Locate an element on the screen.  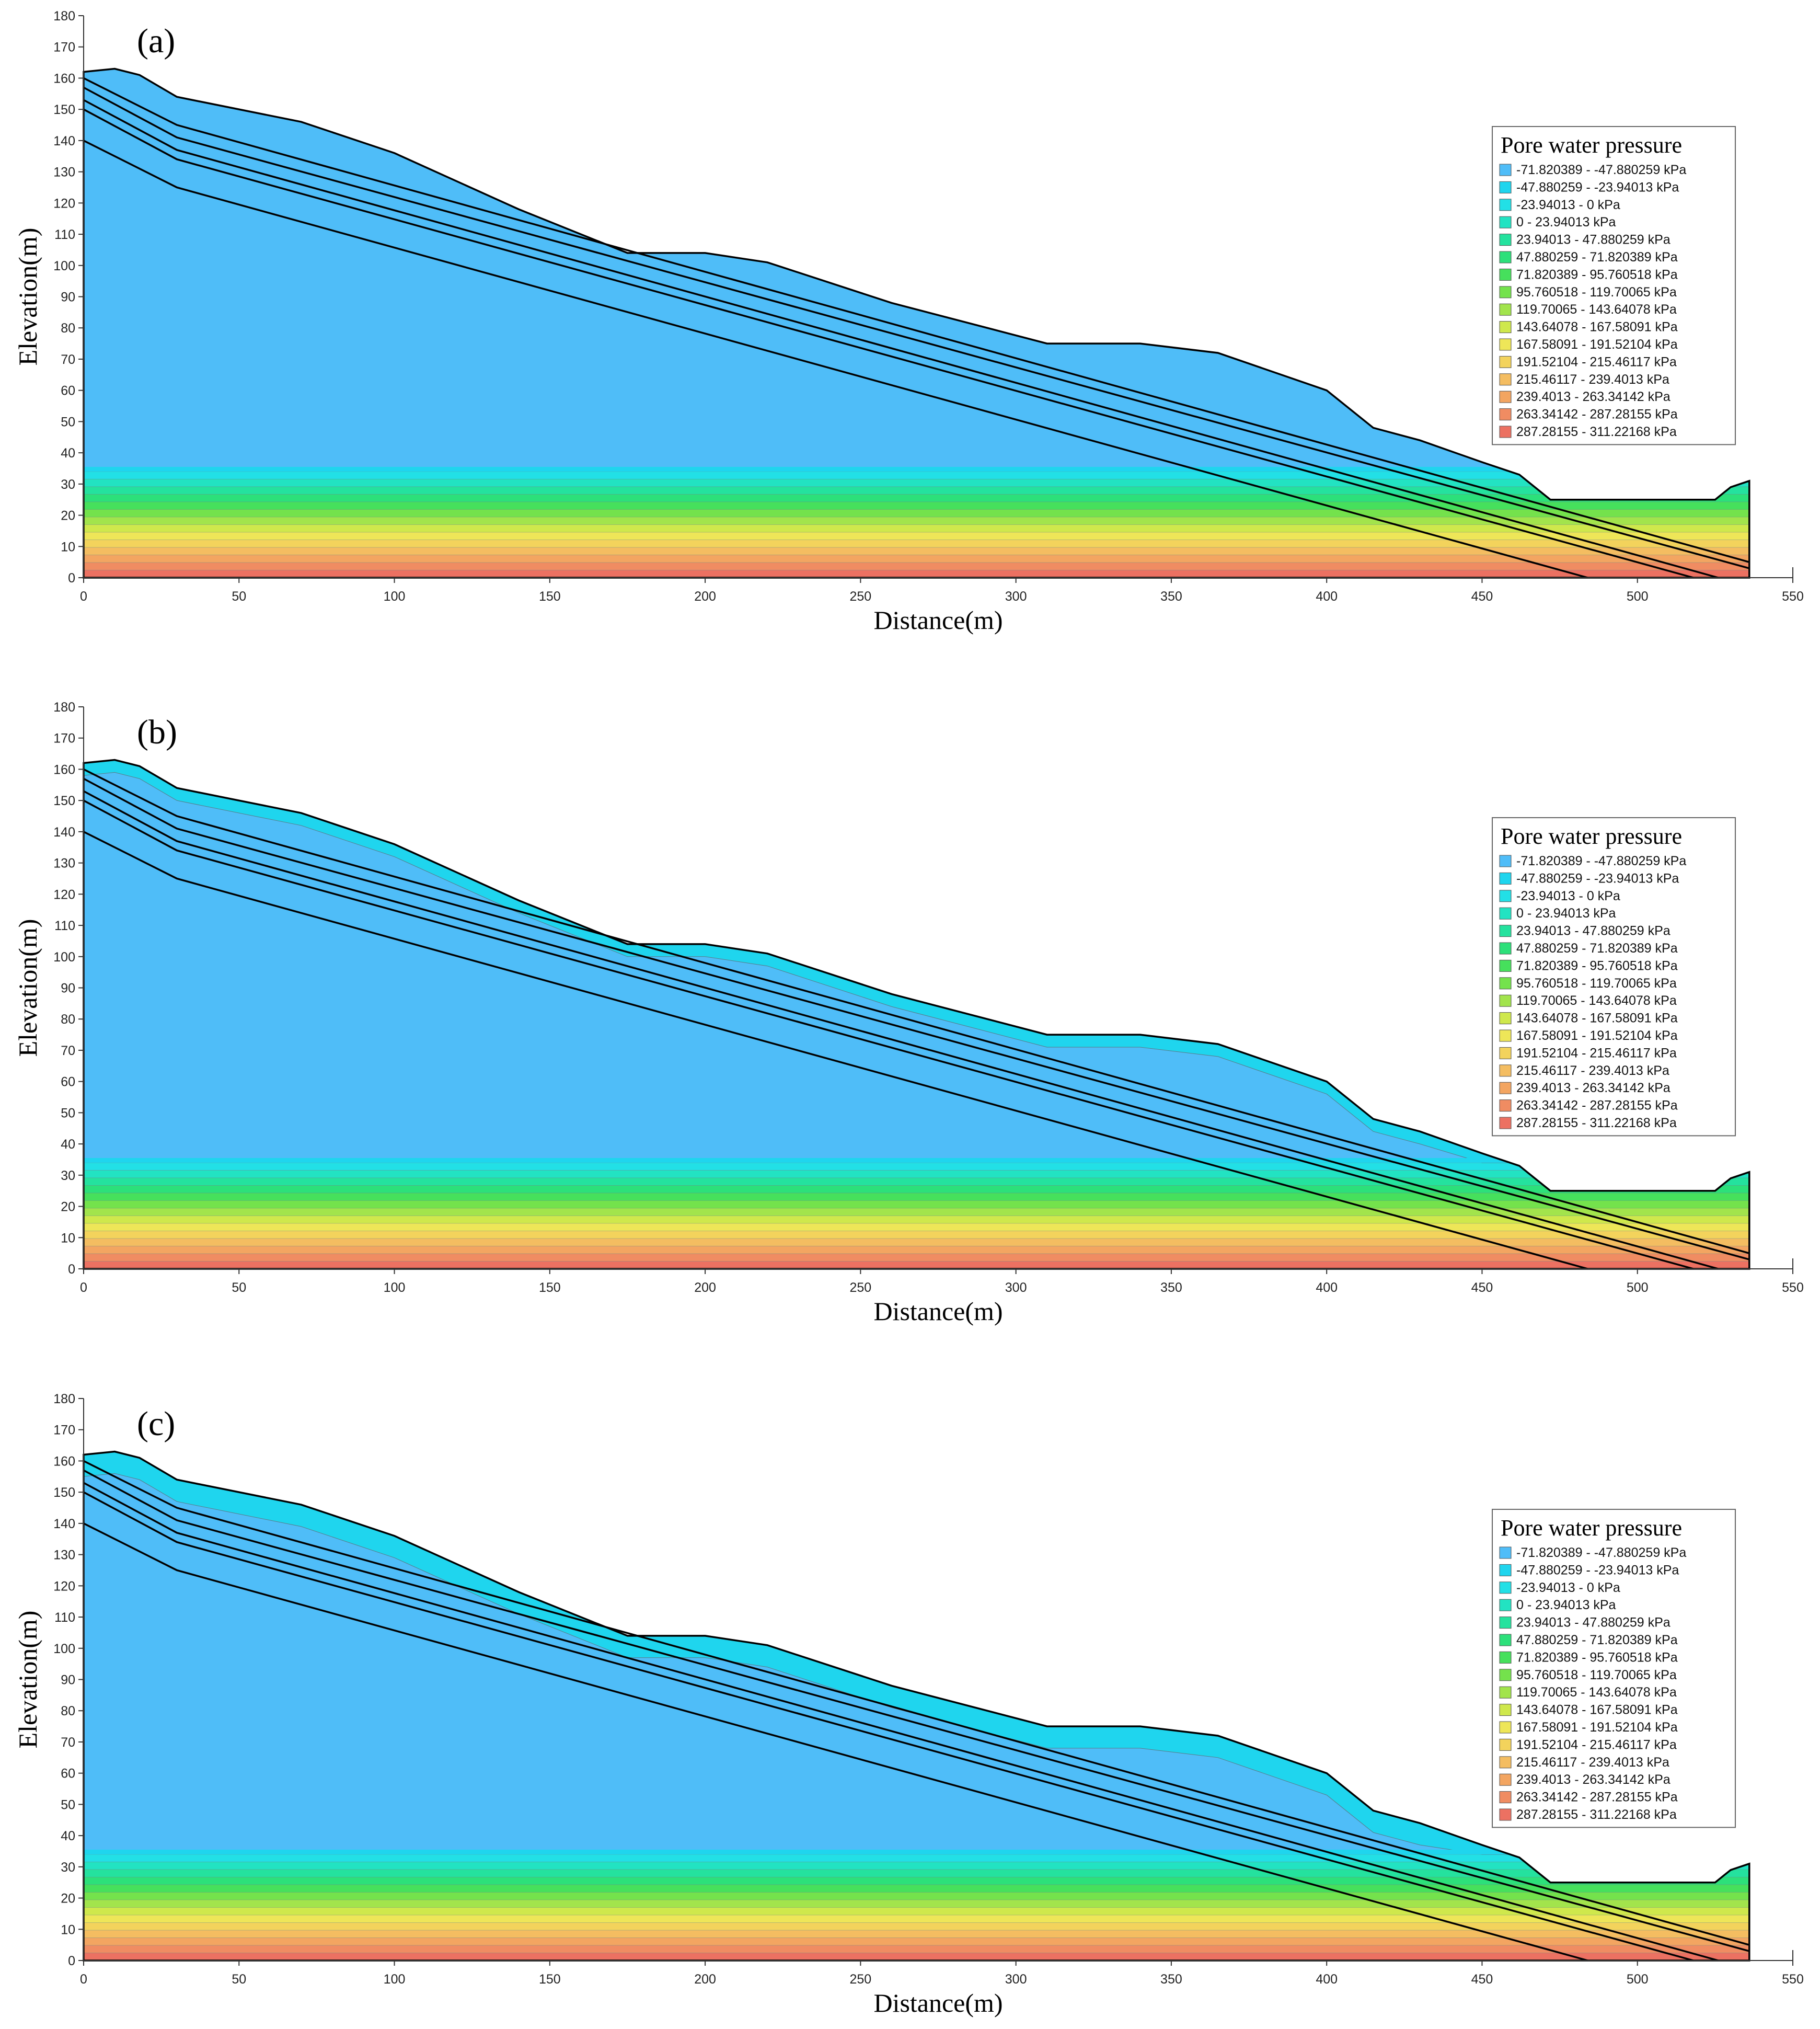
x-tick-label: 0 is located at coordinates (84, 597).